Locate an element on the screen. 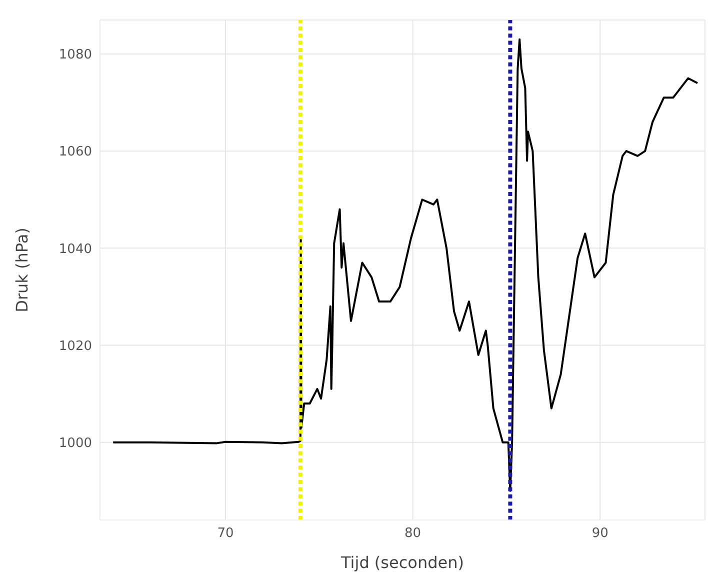 This screenshot has height=574, width=710. x-tick-label: 90 is located at coordinates (600, 534).